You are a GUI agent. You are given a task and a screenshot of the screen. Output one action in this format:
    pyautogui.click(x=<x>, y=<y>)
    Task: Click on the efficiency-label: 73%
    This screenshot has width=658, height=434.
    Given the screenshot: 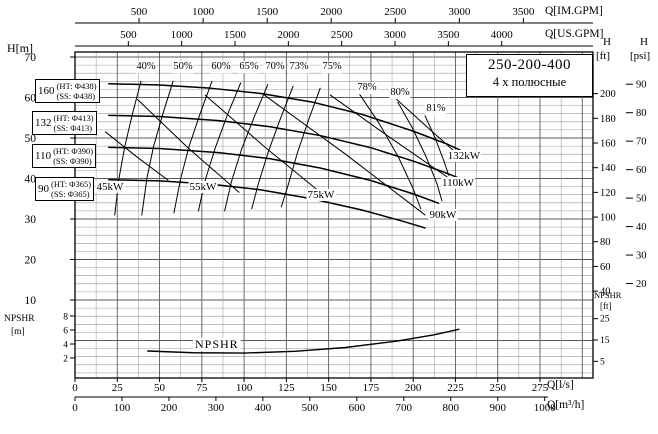 What is the action you would take?
    pyautogui.click(x=299, y=67)
    